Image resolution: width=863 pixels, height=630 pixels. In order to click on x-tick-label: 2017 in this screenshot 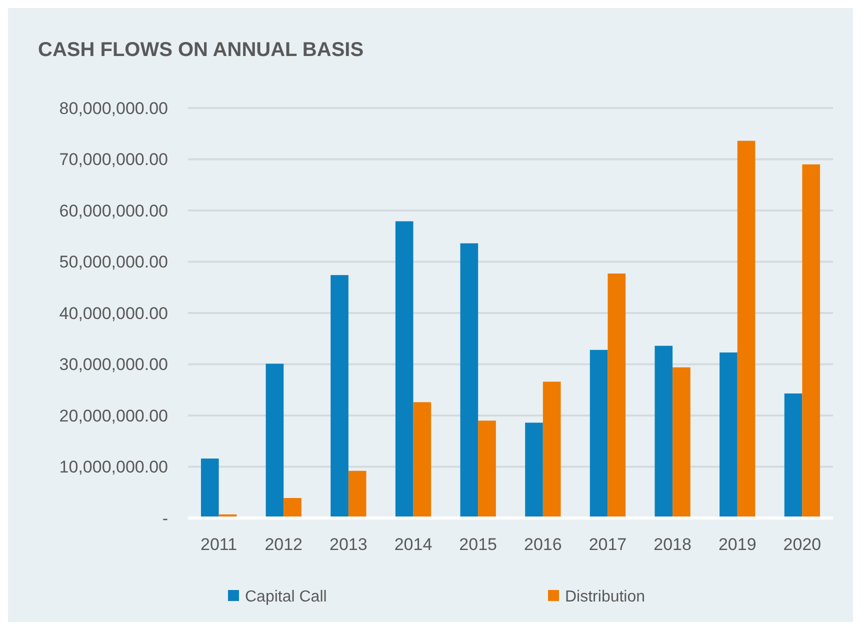, I will do `click(607, 544)`.